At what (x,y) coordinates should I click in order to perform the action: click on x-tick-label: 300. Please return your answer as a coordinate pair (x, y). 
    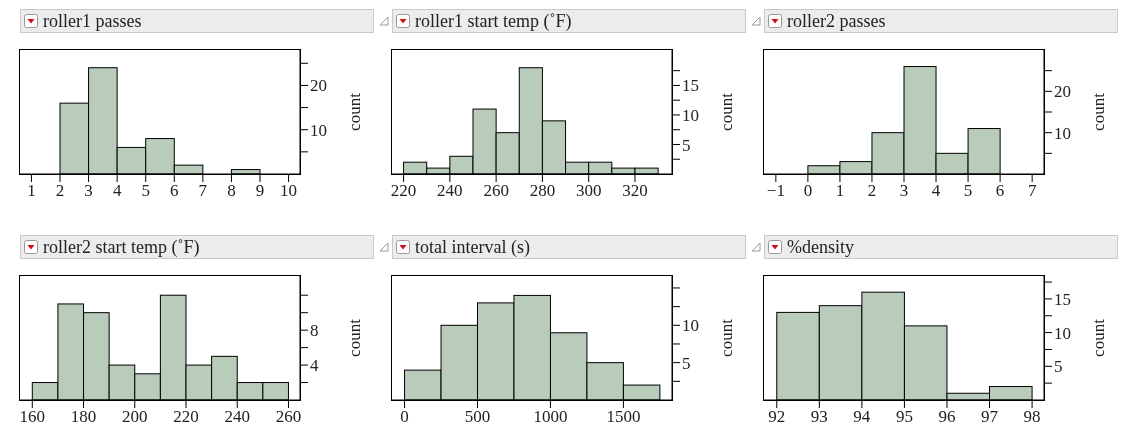
    Looking at the image, I should click on (588, 191).